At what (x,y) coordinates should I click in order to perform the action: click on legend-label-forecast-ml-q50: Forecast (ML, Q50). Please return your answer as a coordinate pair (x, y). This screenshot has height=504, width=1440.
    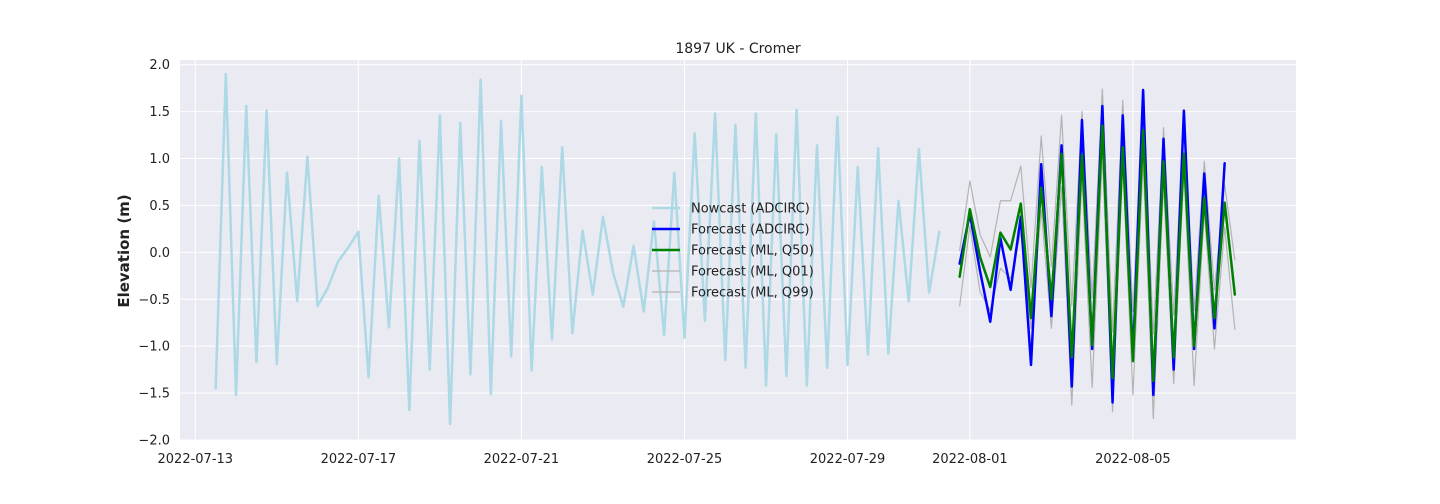
    Looking at the image, I should click on (752, 251).